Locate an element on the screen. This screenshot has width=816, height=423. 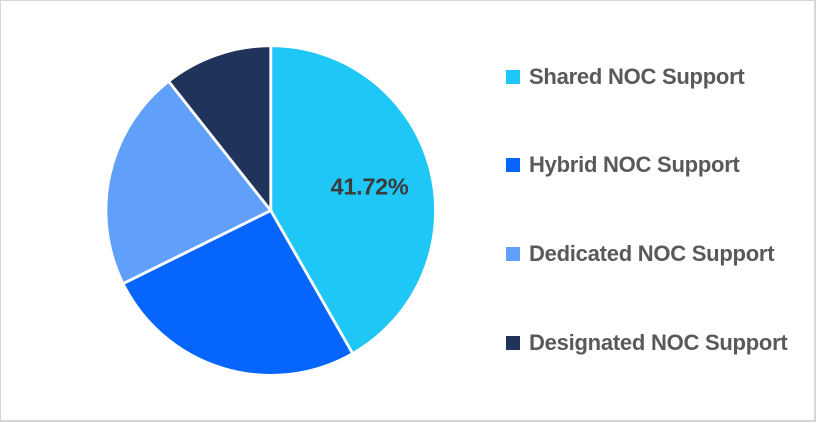
svg-text: 41.72% is located at coordinates (370, 187).